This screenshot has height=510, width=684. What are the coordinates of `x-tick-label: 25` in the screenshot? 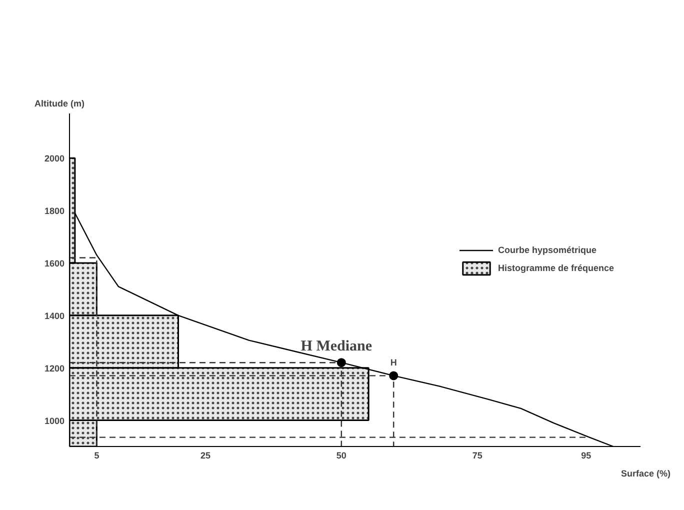 It's located at (205, 455).